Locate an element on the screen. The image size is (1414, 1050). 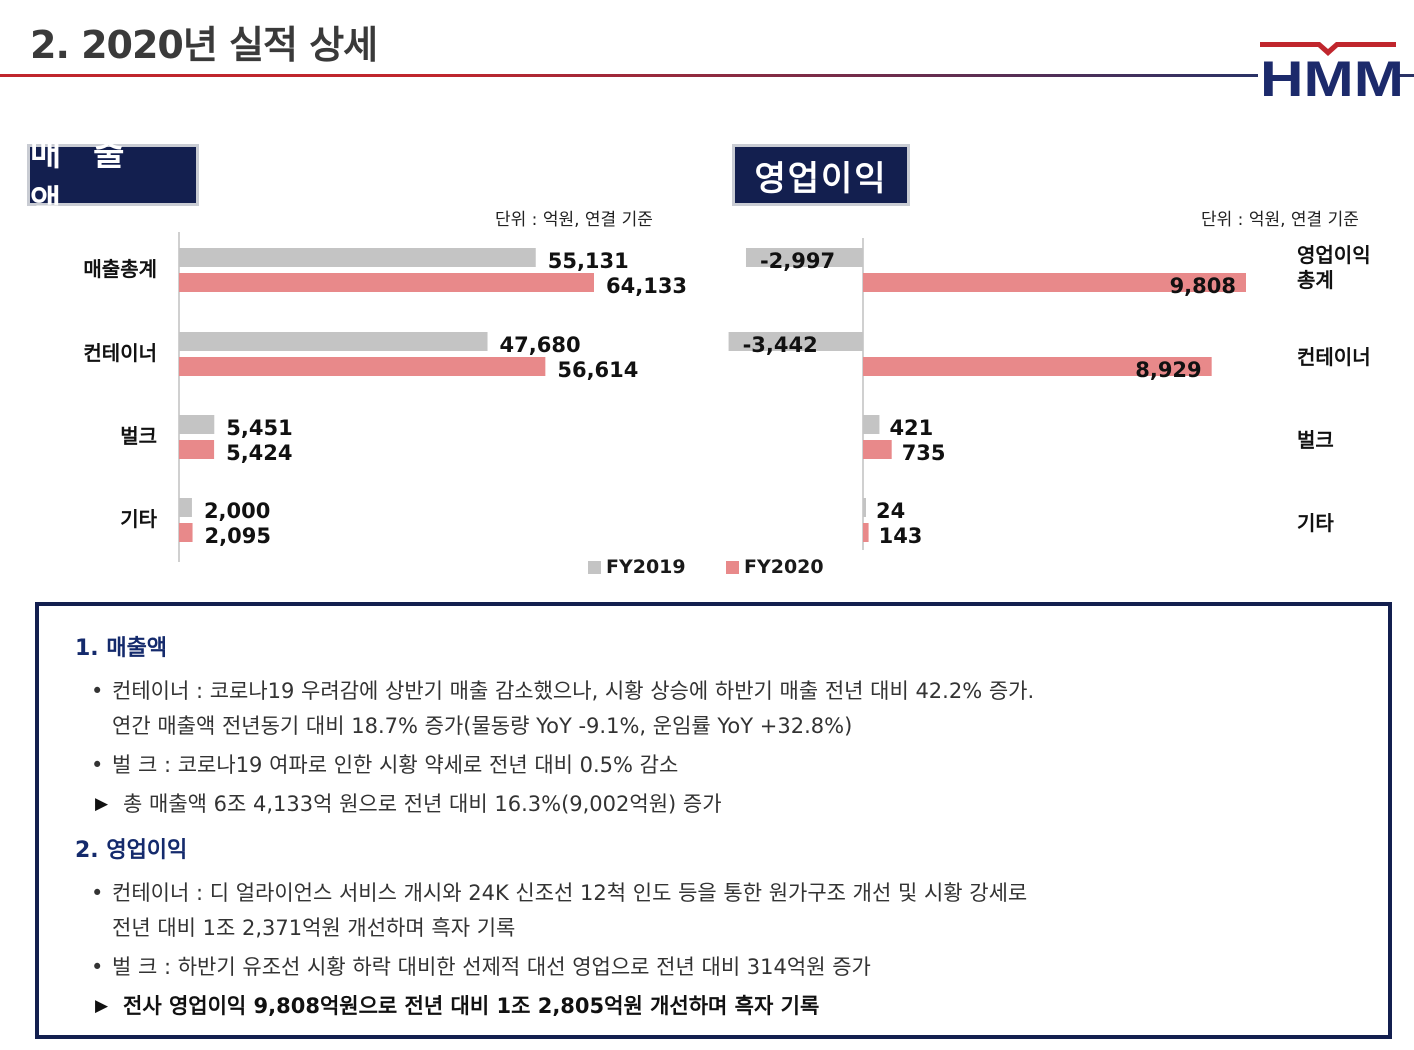
operating-category-label: 벌크 is located at coordinates (1315, 440).